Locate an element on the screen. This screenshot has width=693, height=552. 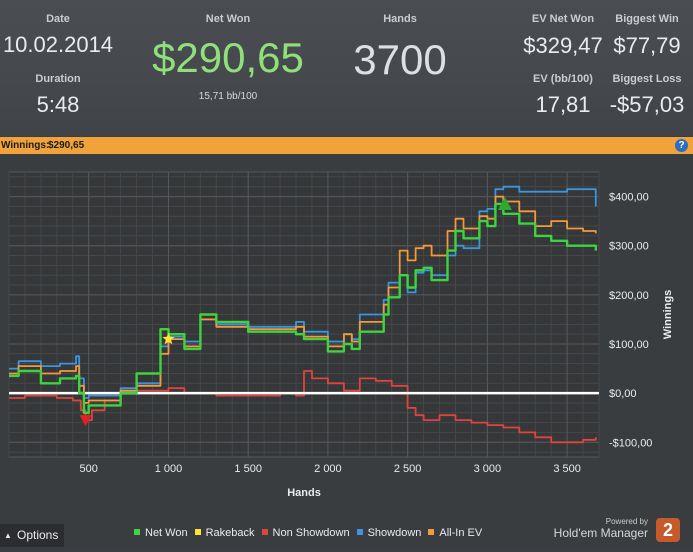
legend-label: All-In EV is located at coordinates (461, 533).